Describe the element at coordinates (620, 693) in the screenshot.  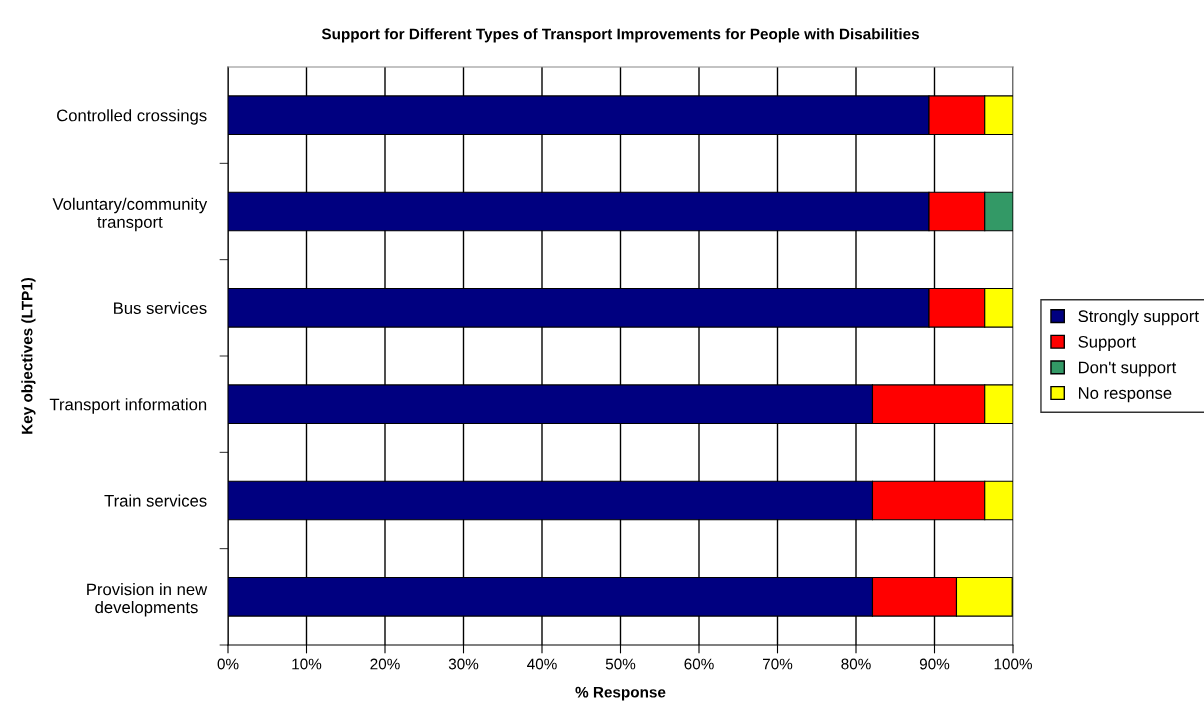
I see `x-axis-title: % Response` at that location.